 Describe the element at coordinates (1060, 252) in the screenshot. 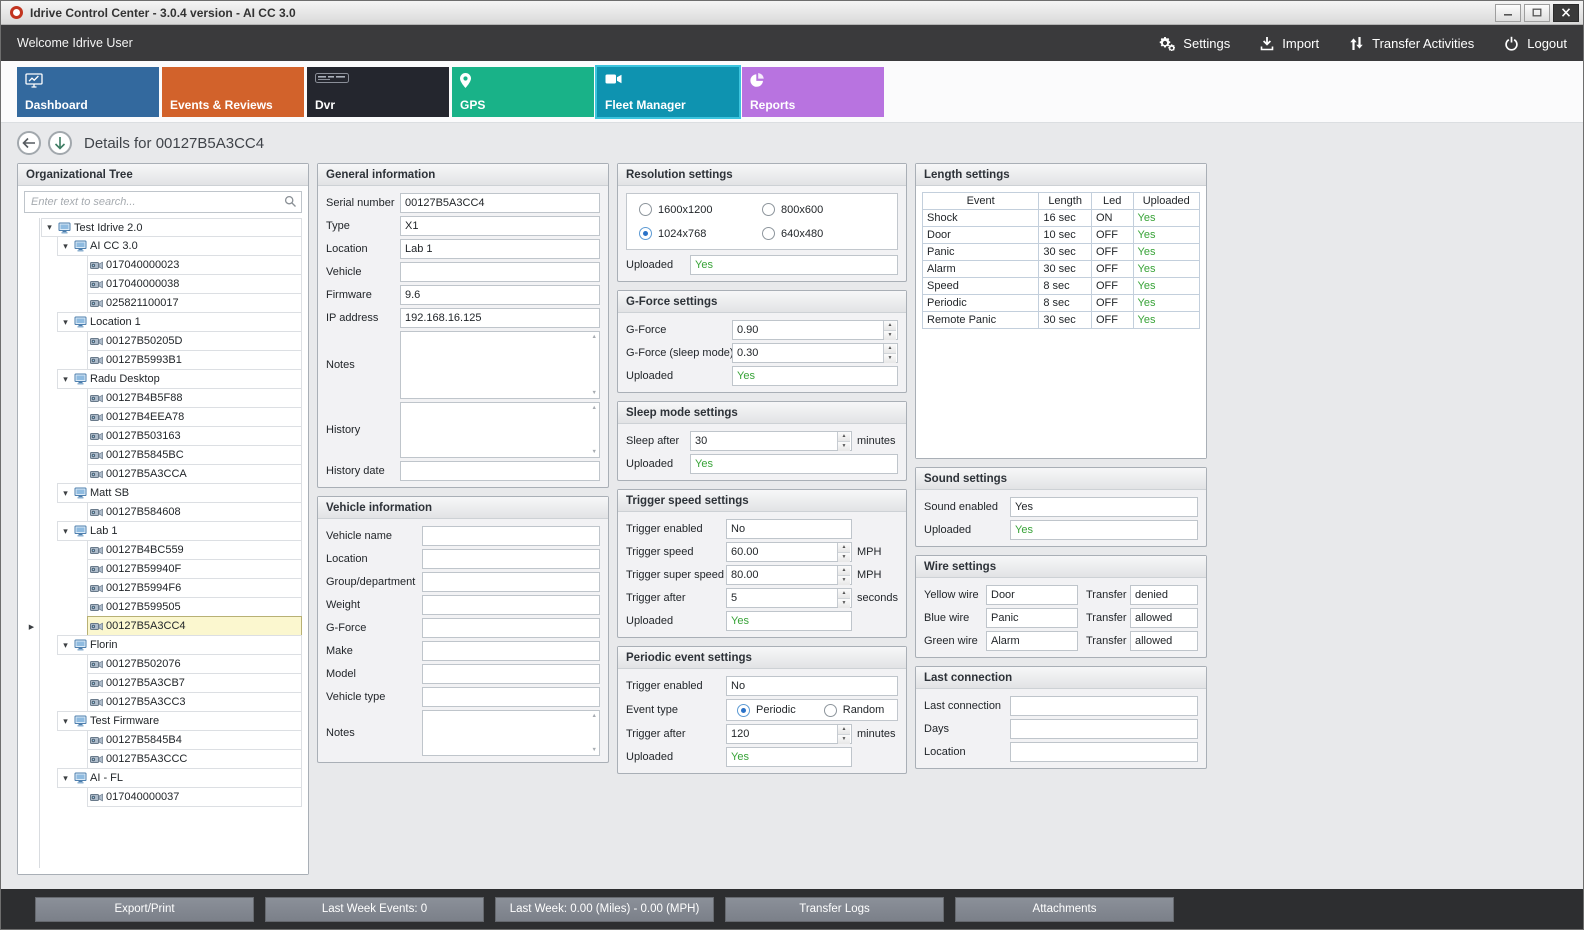

I see `length-row-panic: Panic 30 sec OFF Yes` at that location.